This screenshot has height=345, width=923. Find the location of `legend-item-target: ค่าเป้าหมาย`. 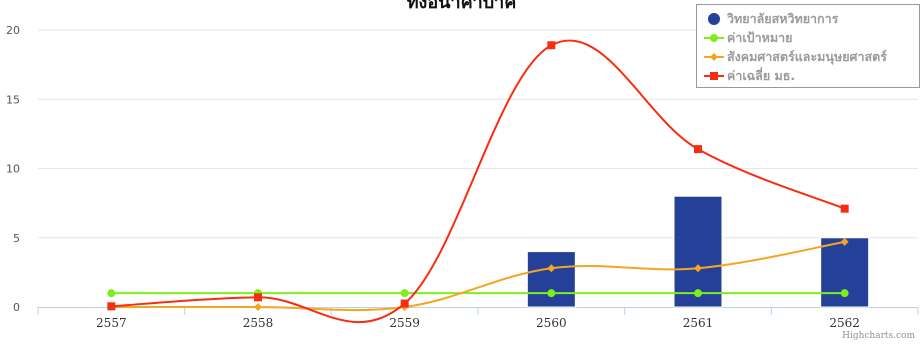

legend-item-target: ค่าเป้าหมาย is located at coordinates (747, 38).